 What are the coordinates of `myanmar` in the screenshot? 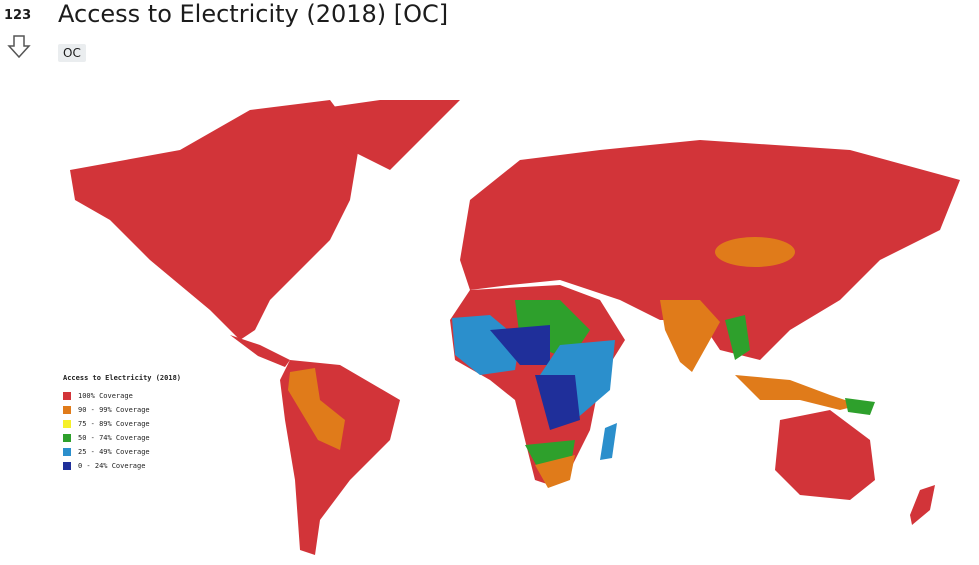 It's located at (737, 337).